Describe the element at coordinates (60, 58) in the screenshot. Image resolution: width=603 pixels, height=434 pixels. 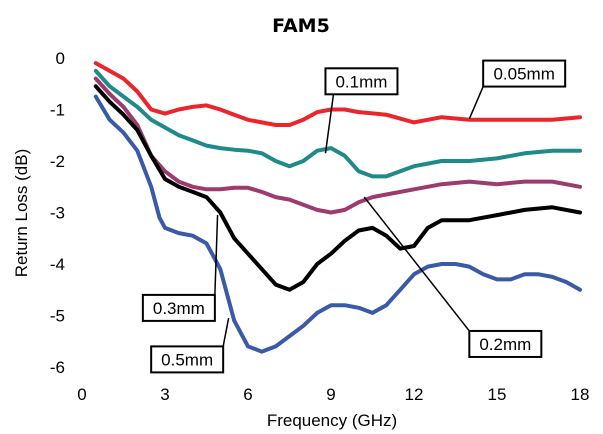
I see `y-tick-label: 0` at that location.